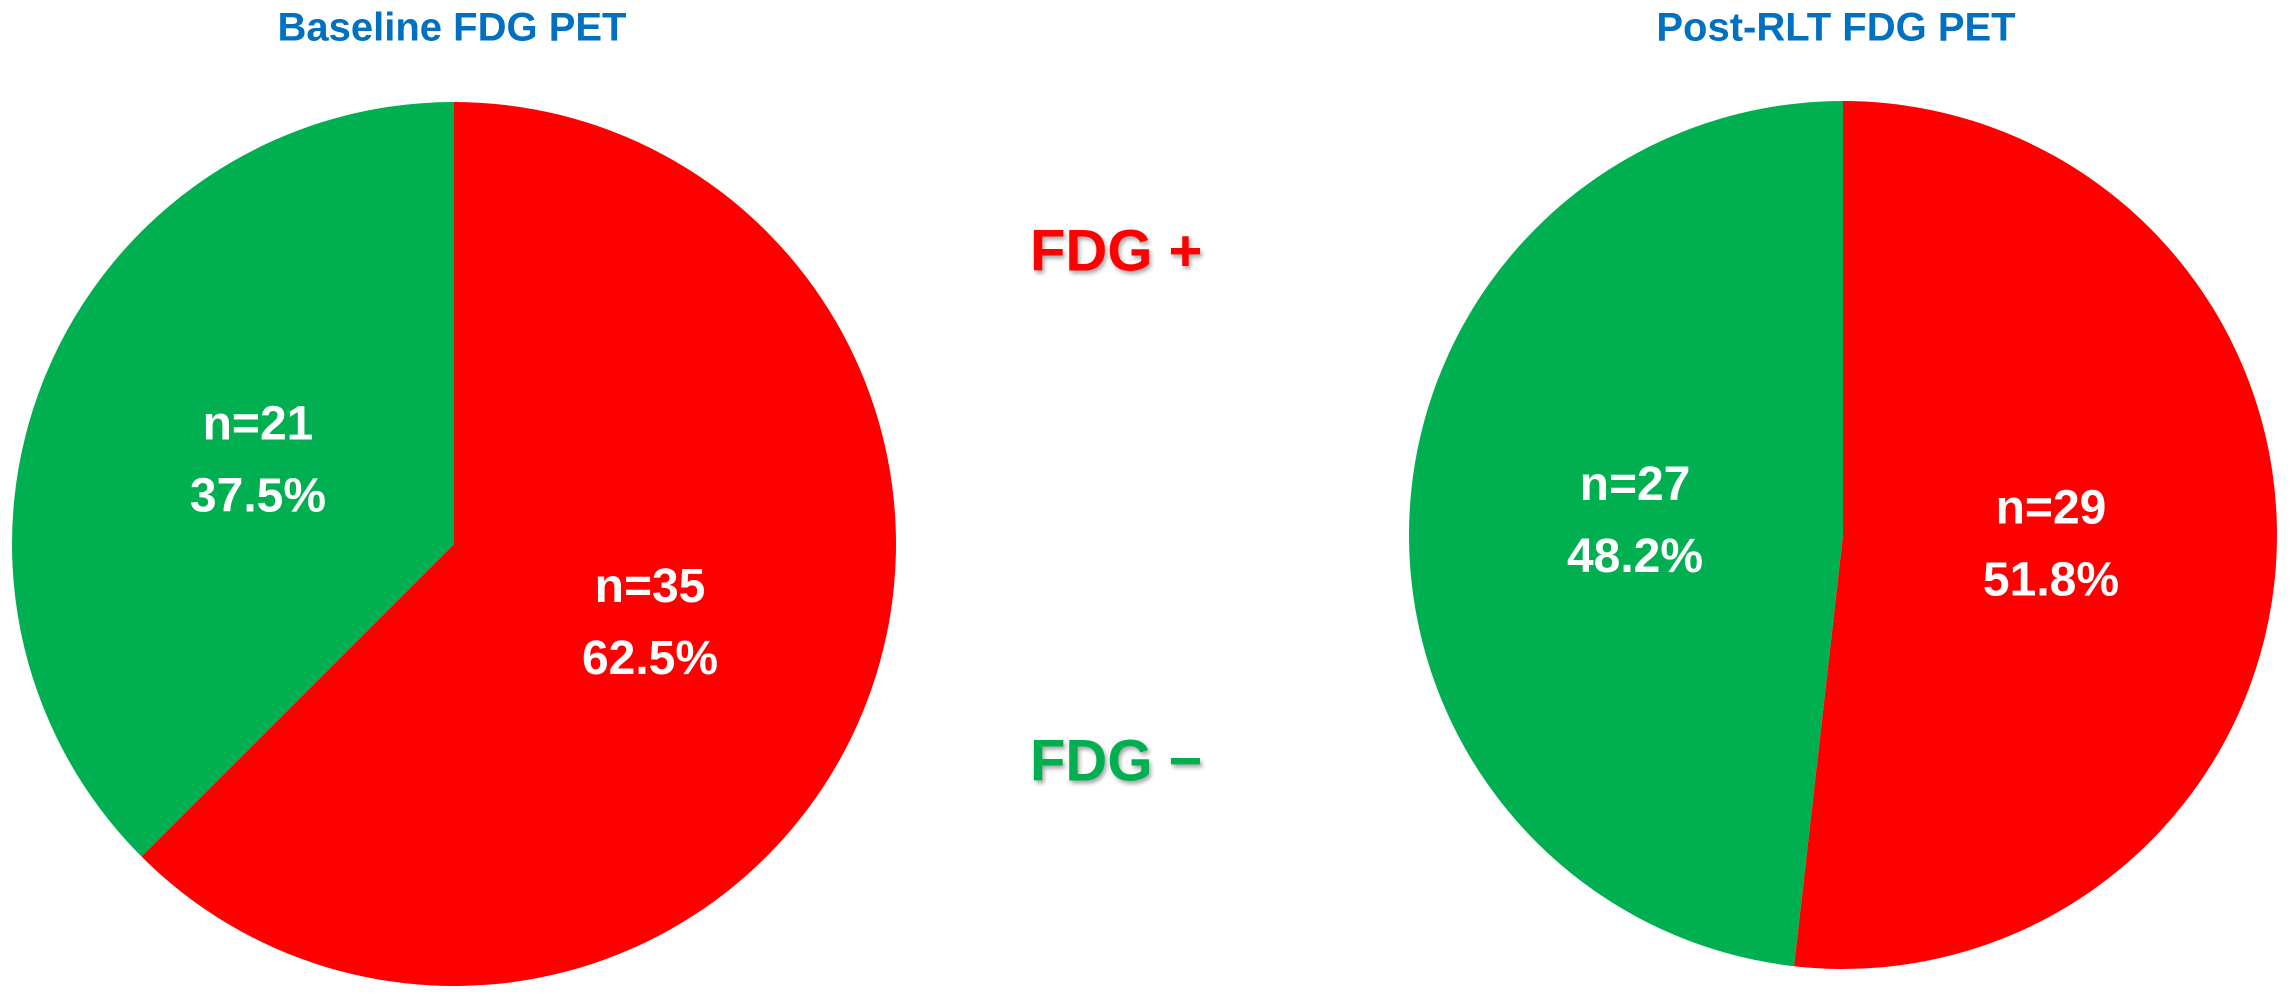 The height and width of the screenshot is (998, 2294). I want to click on value-label: 48.2%, so click(1635, 556).